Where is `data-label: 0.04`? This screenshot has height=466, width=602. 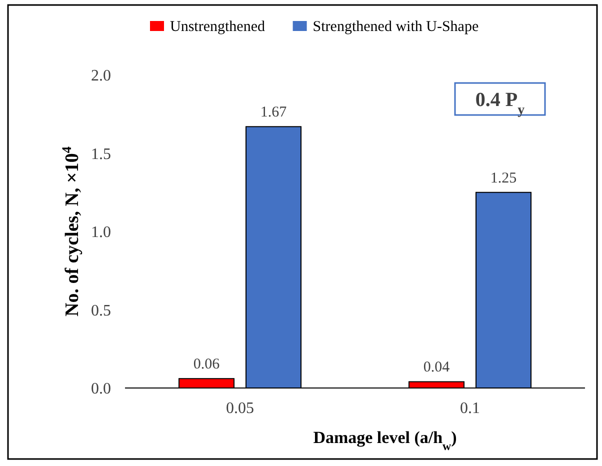
data-label: 0.04 is located at coordinates (436, 368).